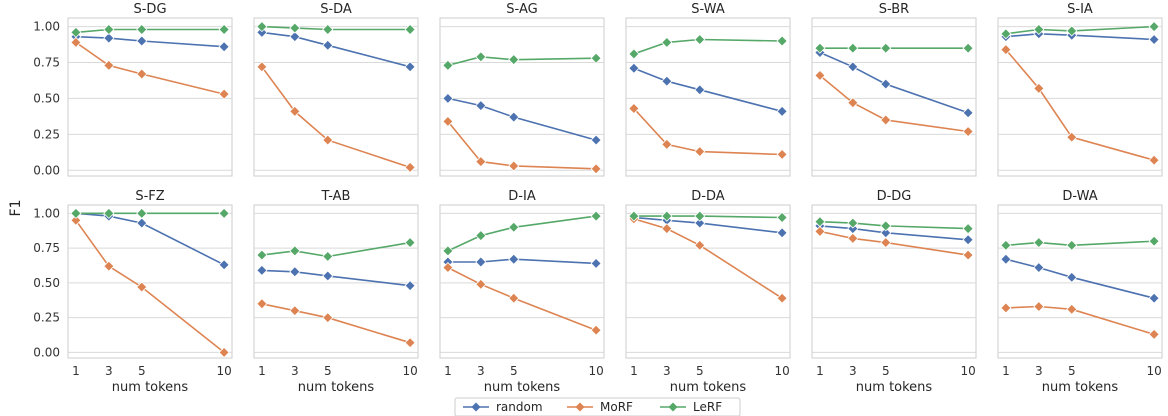 The width and height of the screenshot is (1168, 416). What do you see at coordinates (820, 371) in the screenshot?
I see `x-tick-label: 1` at bounding box center [820, 371].